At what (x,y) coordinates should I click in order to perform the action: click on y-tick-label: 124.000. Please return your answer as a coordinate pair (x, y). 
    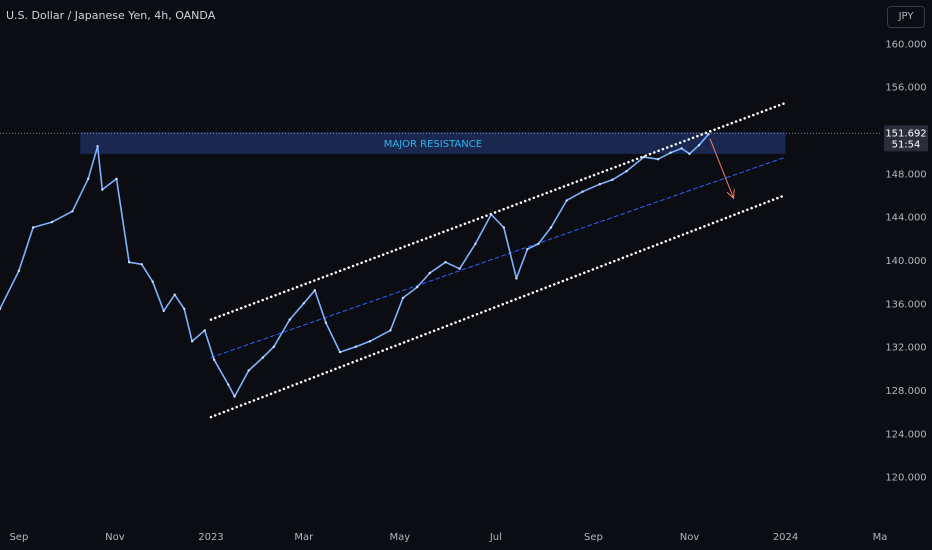
    Looking at the image, I should click on (905, 434).